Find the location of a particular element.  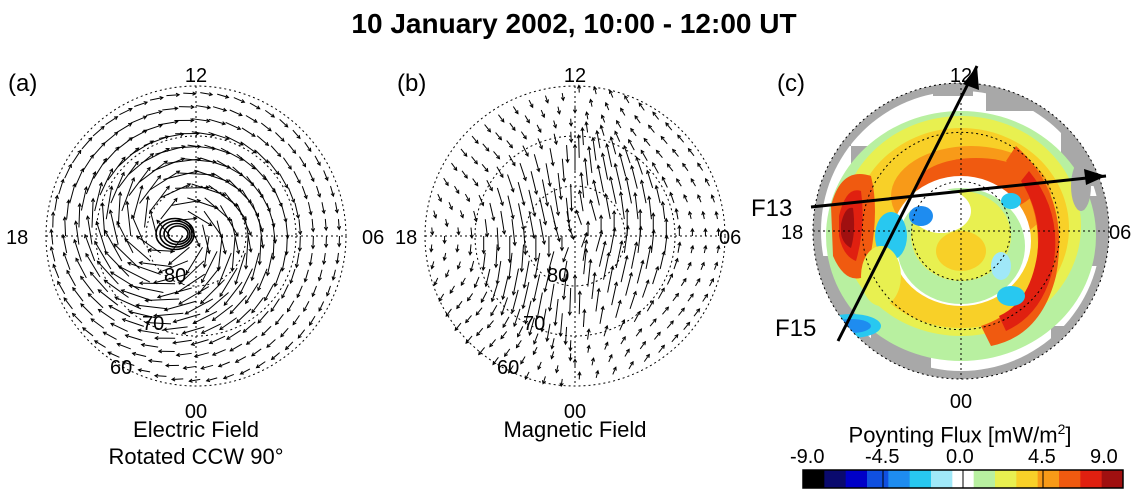

panel-label-a: (a) is located at coordinates (23, 83).